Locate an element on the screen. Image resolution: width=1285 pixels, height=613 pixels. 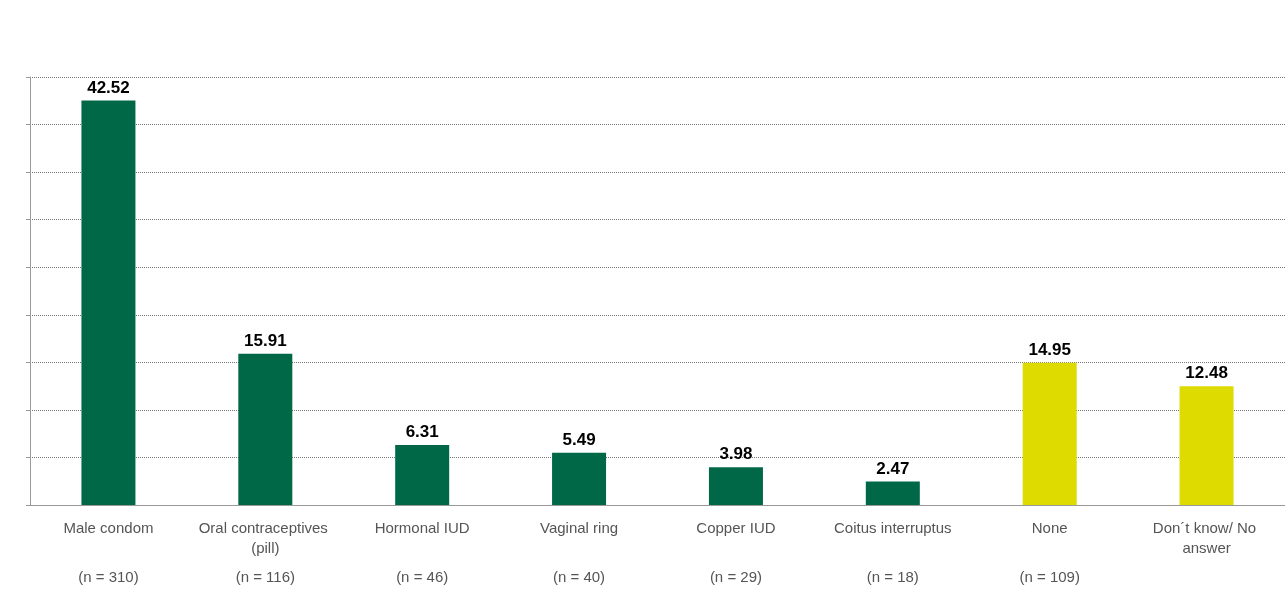
x-tick-label: Oral contraceptives (pill) is located at coordinates (265, 537).